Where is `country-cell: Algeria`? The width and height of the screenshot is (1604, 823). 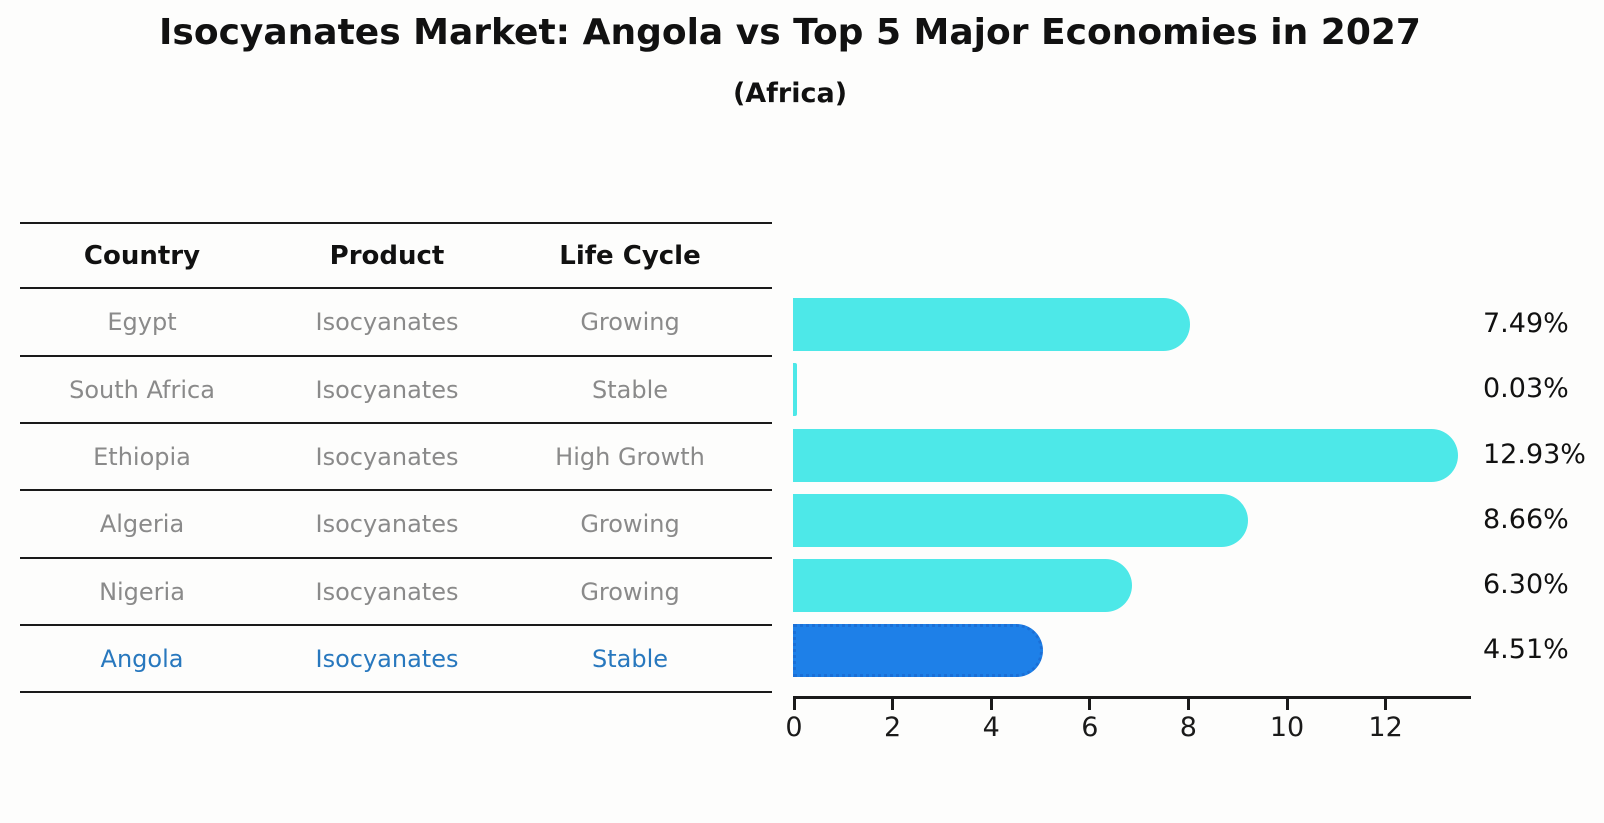 country-cell: Algeria is located at coordinates (142, 524).